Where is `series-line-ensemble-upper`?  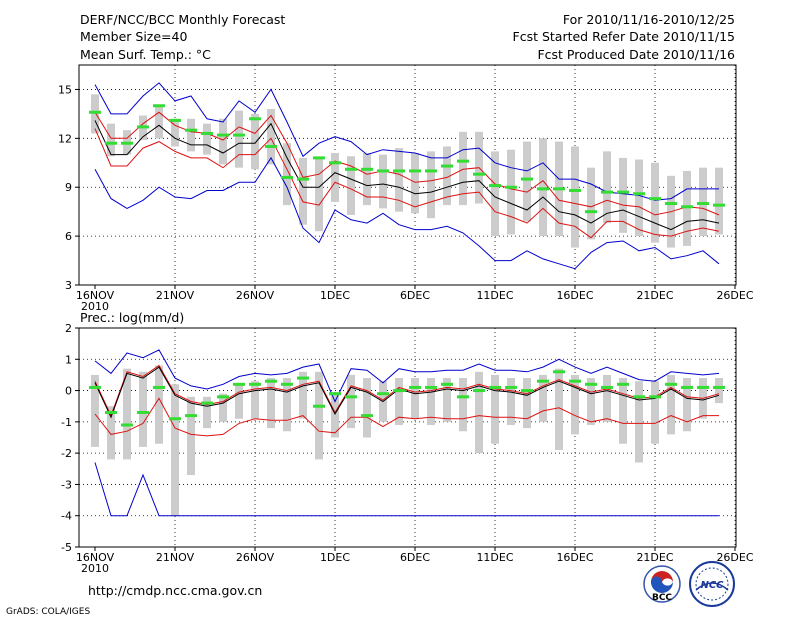
series-line-ensemble-upper is located at coordinates (407, 163).